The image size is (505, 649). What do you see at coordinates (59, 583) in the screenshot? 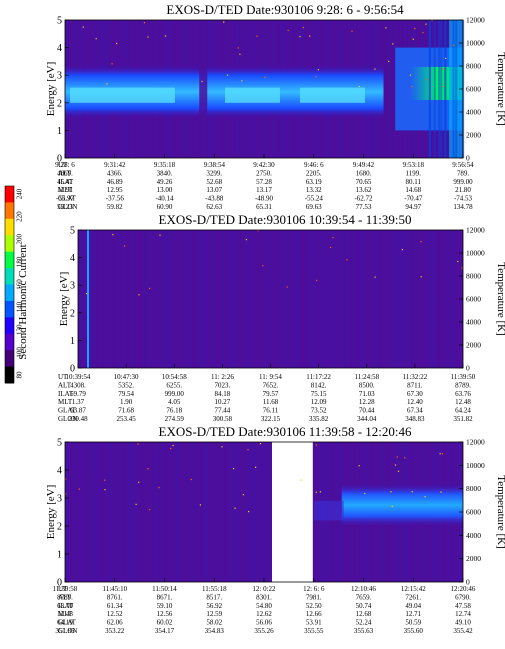
I see `y-tick-label: 0` at bounding box center [59, 583].